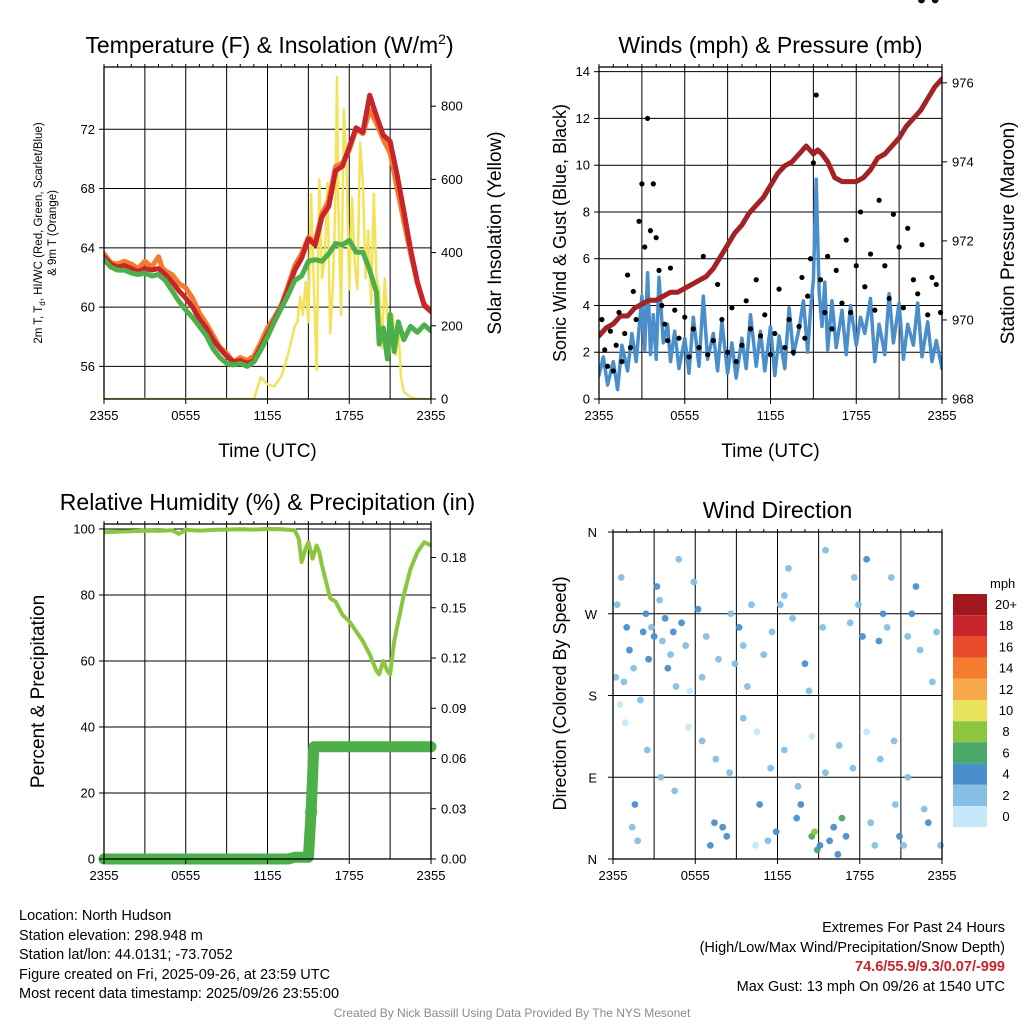  Describe the element at coordinates (586, 399) in the screenshot. I see `y-tick-label: 0` at that location.